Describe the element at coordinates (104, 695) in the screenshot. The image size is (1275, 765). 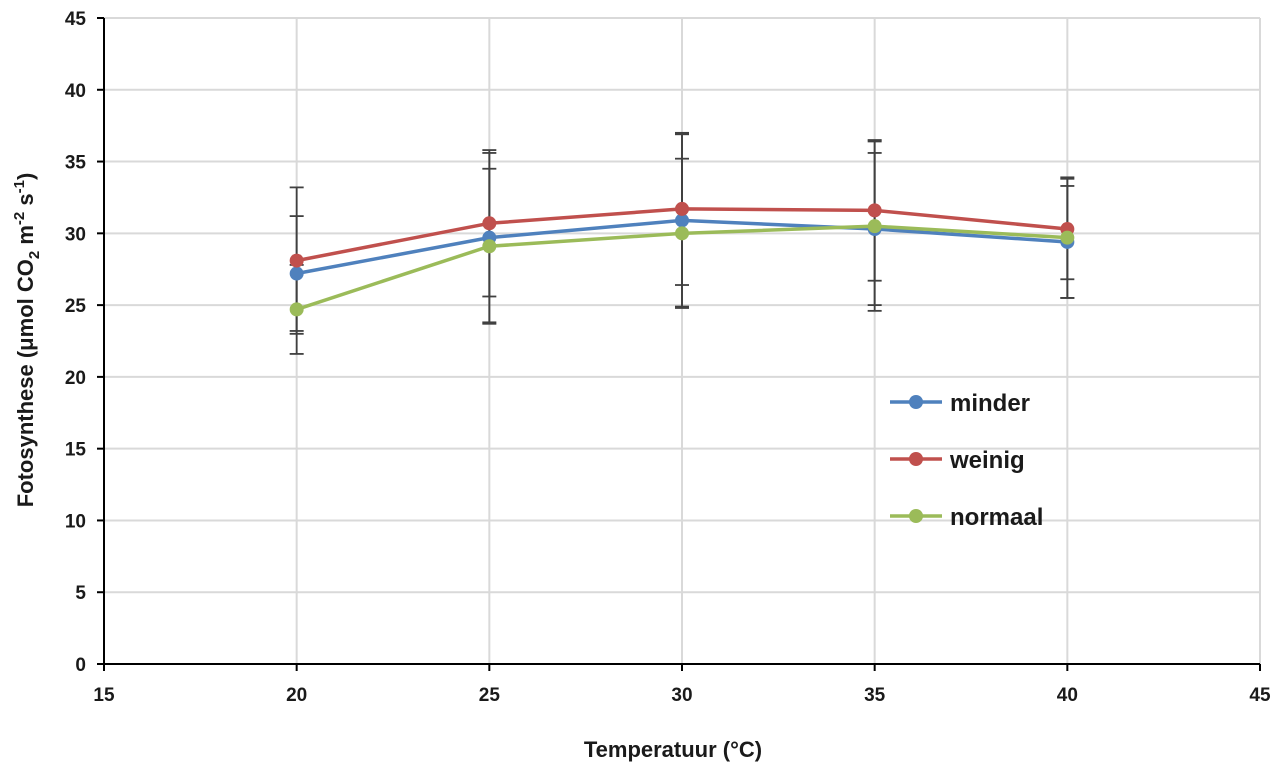
I see `x-tick-label: 15` at that location.